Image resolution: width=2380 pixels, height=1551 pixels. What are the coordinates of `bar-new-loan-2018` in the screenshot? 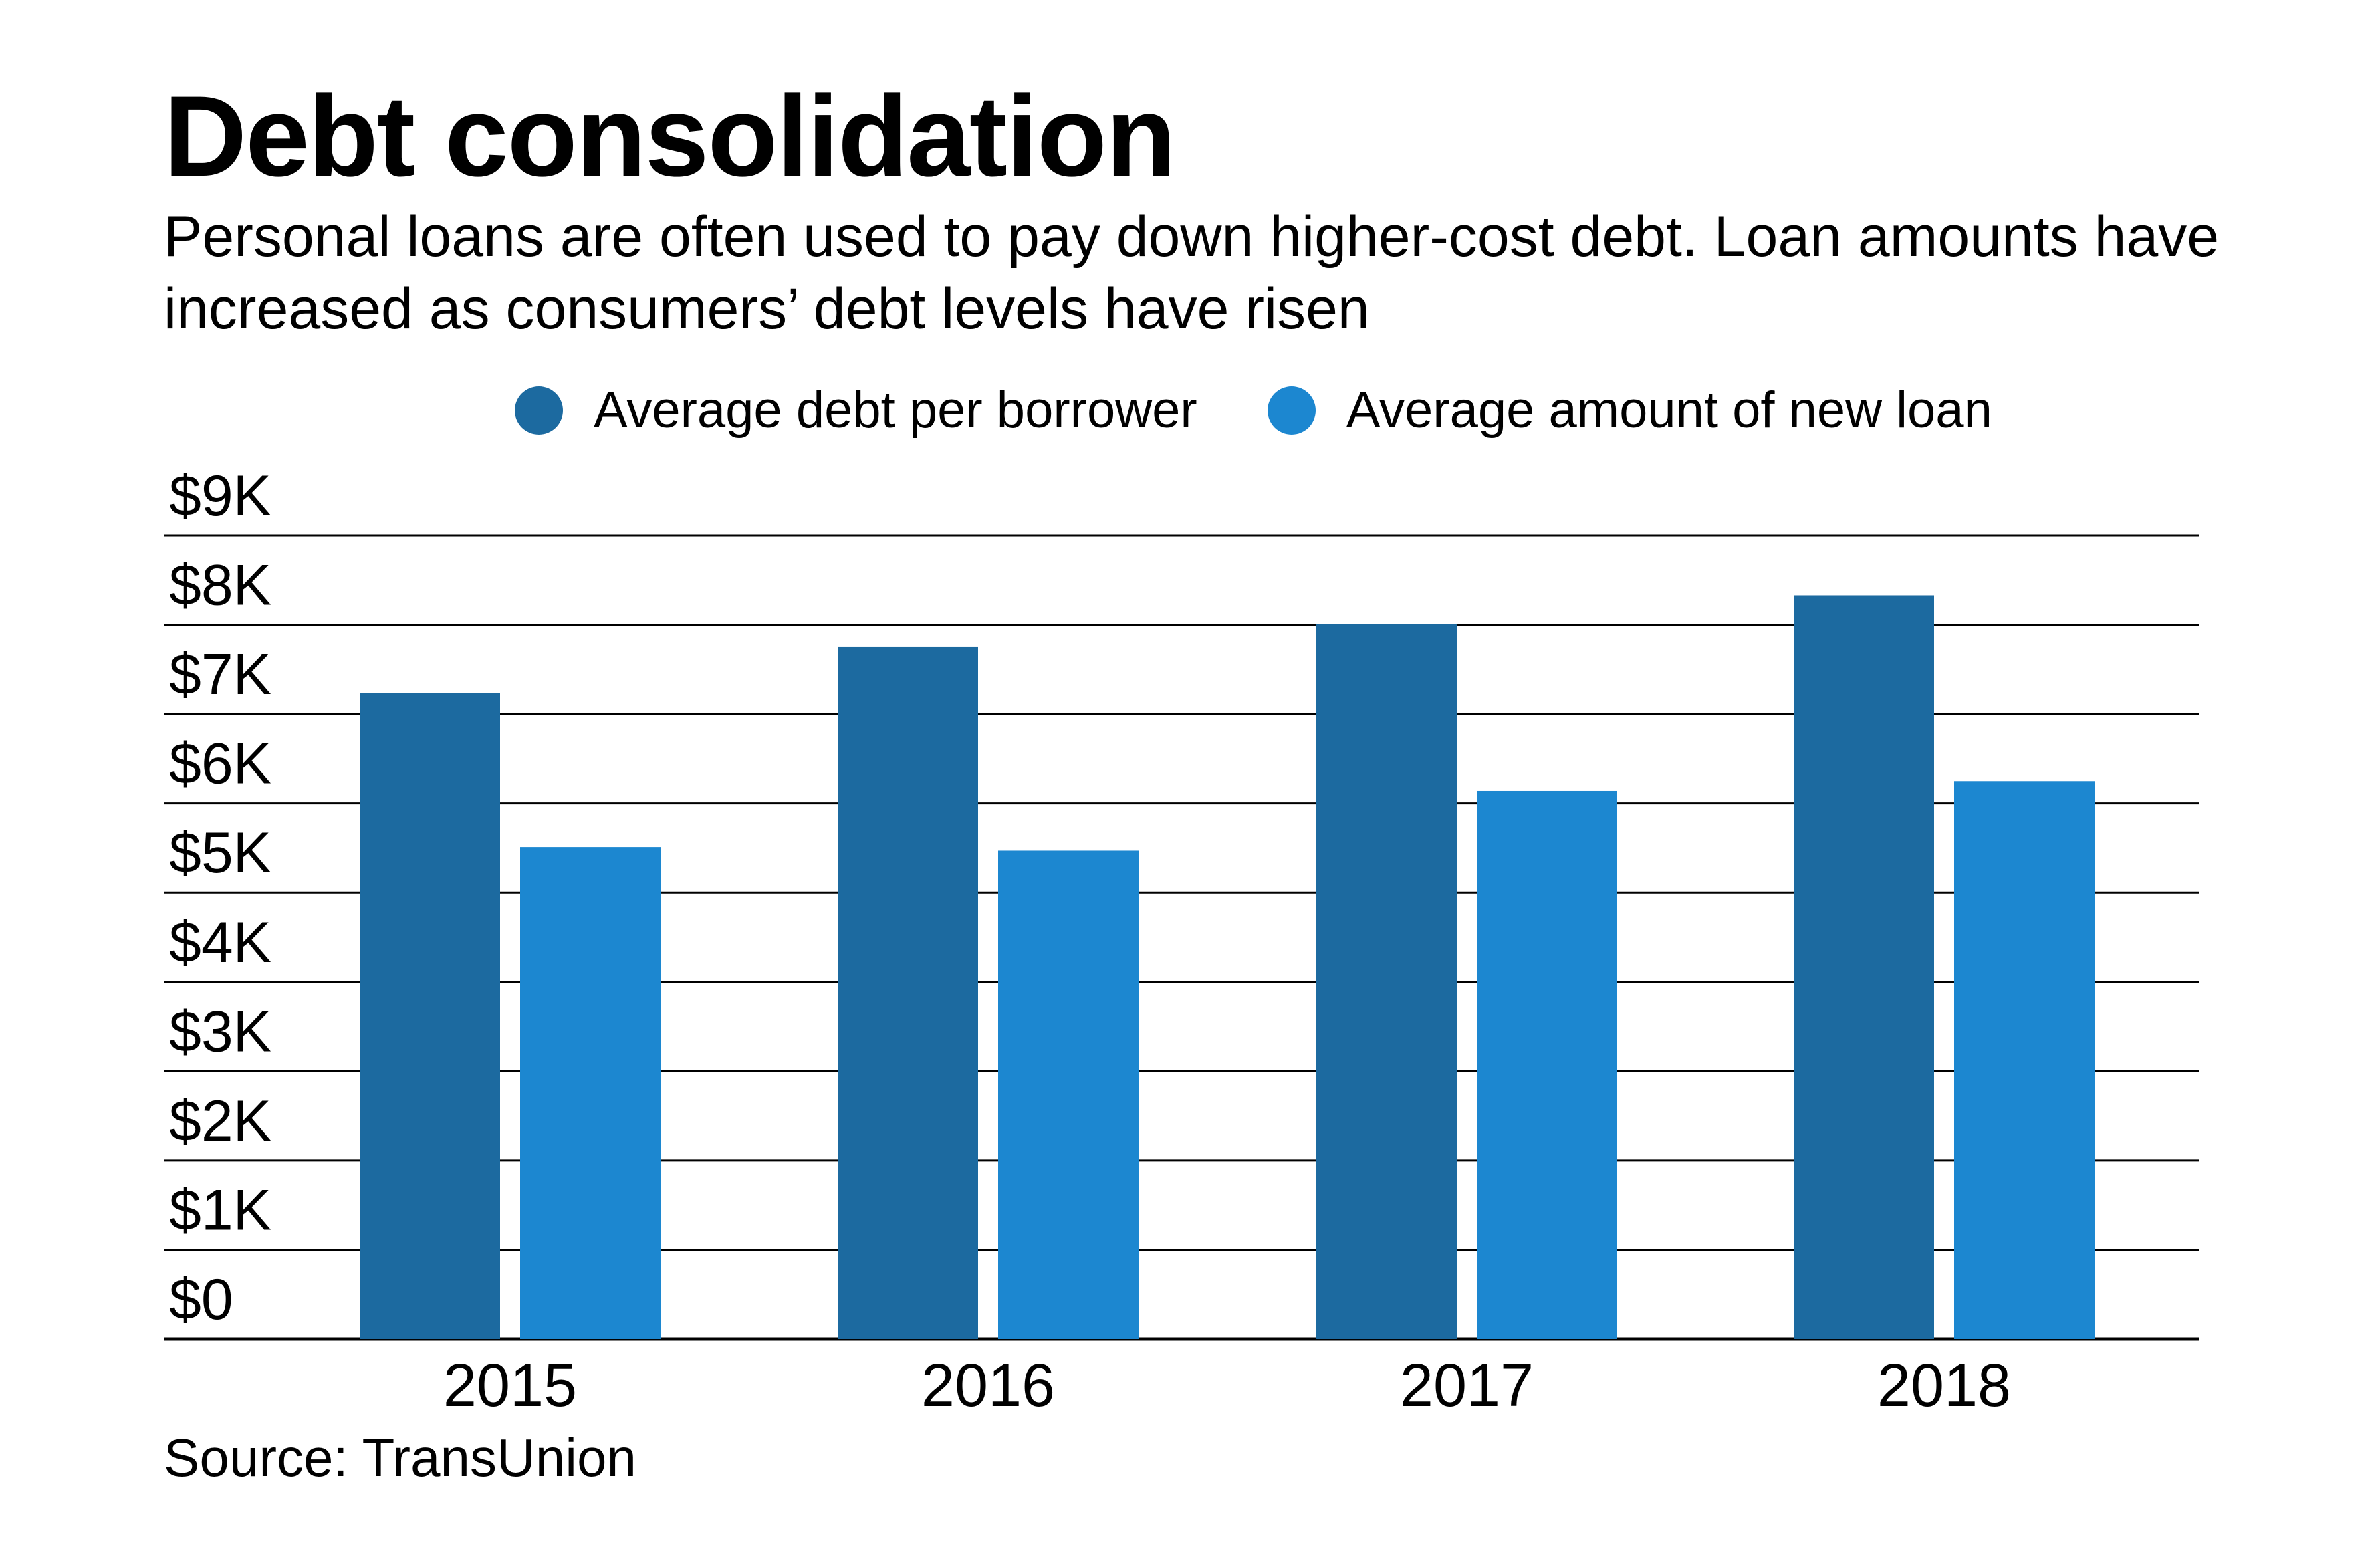 It's located at (2024, 1060).